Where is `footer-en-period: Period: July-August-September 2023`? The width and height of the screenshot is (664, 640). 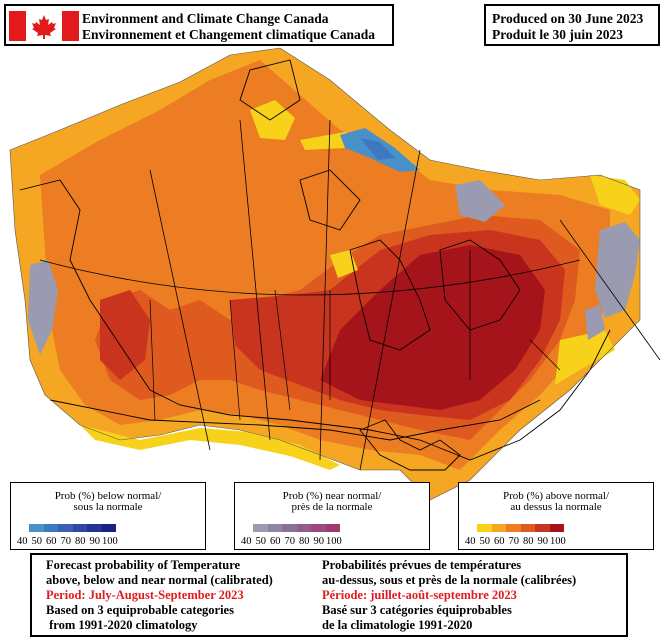 footer-en-period: Period: July-August-September 2023 is located at coordinates (145, 595).